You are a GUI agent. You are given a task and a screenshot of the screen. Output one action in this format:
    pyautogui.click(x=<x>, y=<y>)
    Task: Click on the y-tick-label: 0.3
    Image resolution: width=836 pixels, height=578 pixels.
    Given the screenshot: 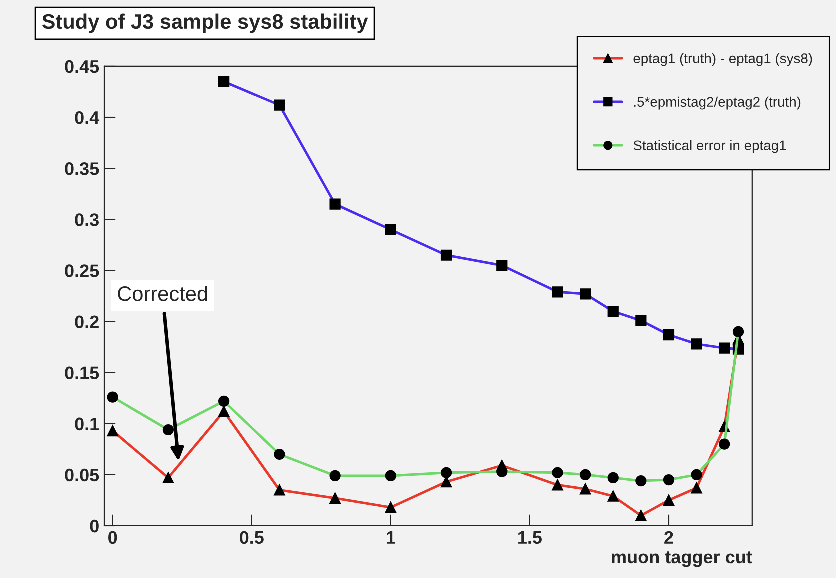 What is the action you would take?
    pyautogui.click(x=87, y=220)
    